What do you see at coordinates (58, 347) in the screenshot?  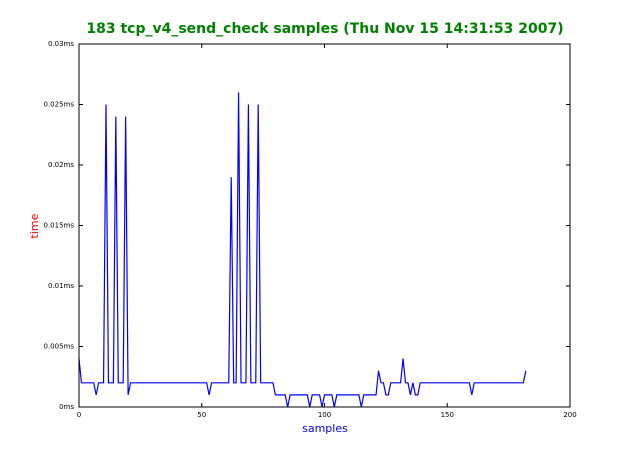 I see `y-tick-label: 0.005ms` at bounding box center [58, 347].